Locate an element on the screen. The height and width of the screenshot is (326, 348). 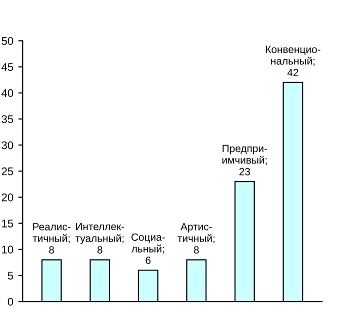
y-tick-label: 5 is located at coordinates (11, 276).